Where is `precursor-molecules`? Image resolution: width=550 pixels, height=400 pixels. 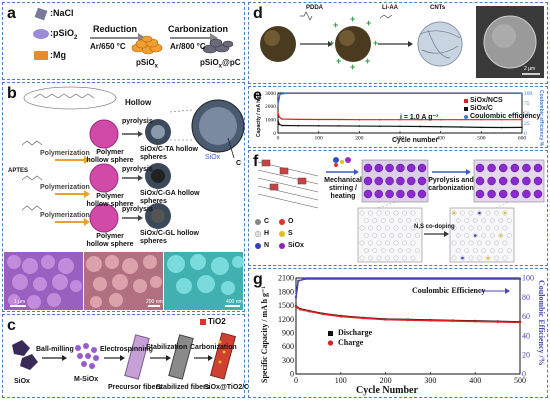 precursor-molecules is located at coordinates (342, 162).